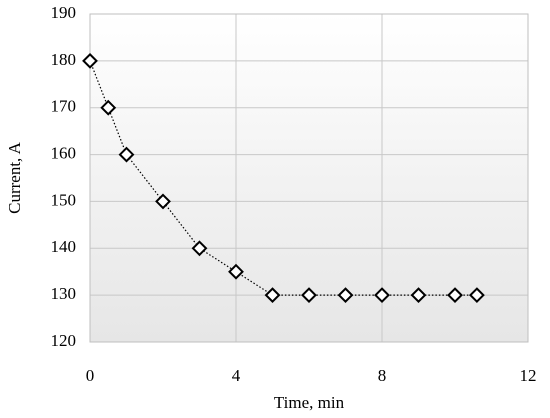 The image size is (550, 418). I want to click on y-tick-label: 180, so click(64, 59).